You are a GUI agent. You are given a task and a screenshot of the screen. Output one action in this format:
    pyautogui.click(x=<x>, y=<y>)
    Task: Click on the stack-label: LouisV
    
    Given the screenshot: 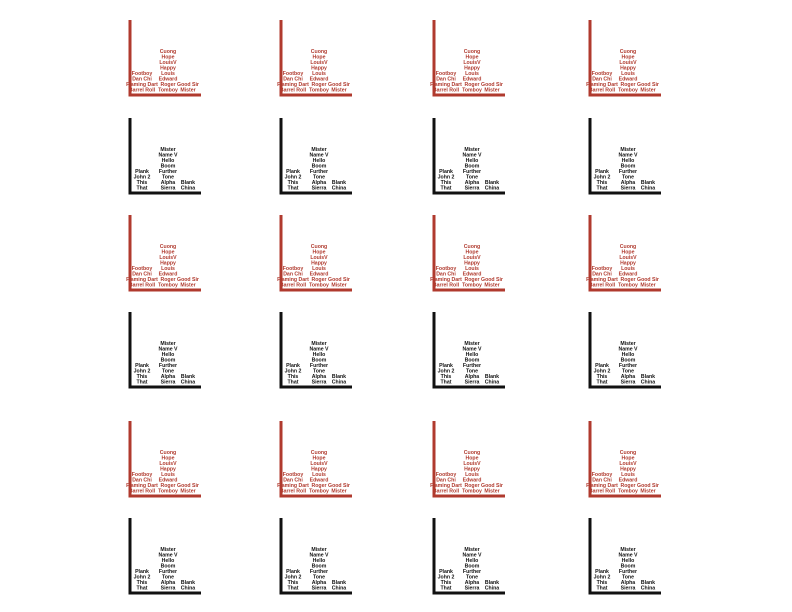 What is the action you would take?
    pyautogui.click(x=168, y=63)
    